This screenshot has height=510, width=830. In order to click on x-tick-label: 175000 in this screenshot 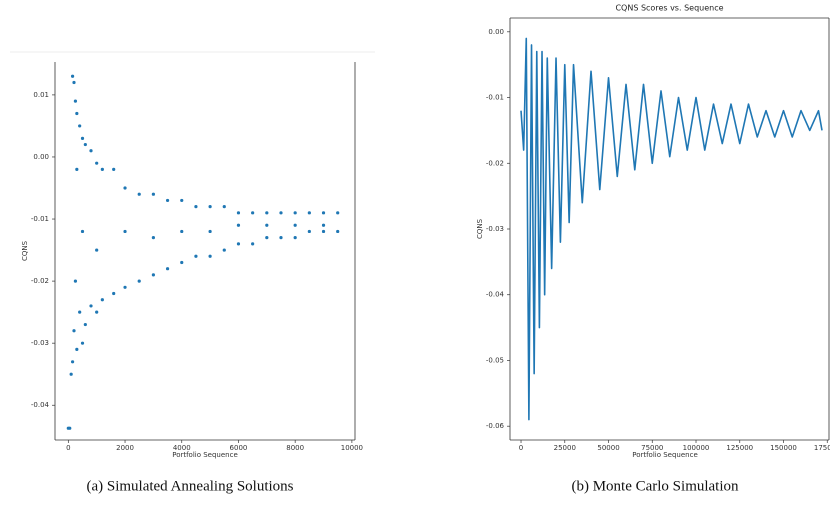, I will do `click(822, 448)`.